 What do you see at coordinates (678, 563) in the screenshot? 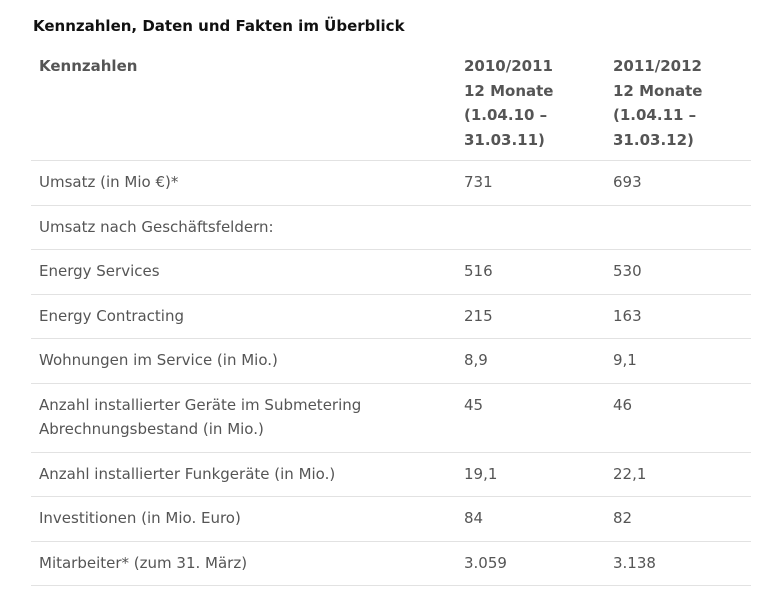
I see `row-value-2011-2012: 3.138` at bounding box center [678, 563].